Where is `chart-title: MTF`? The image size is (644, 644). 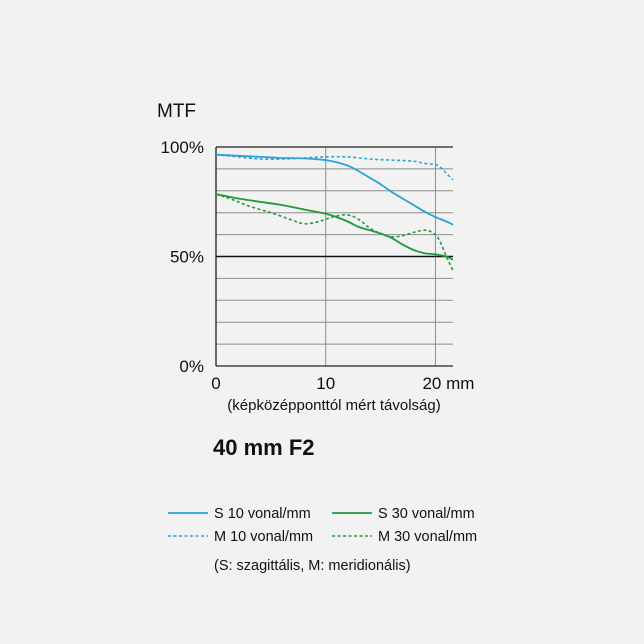
chart-title: MTF is located at coordinates (176, 111).